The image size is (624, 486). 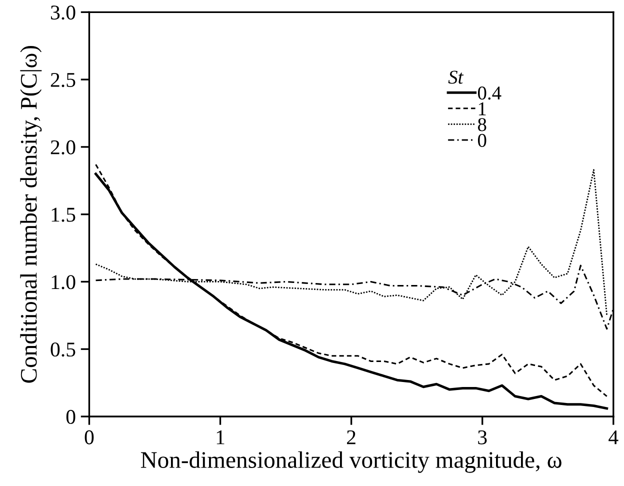 I want to click on y-tick-label: 2.5, so click(x=63, y=80).